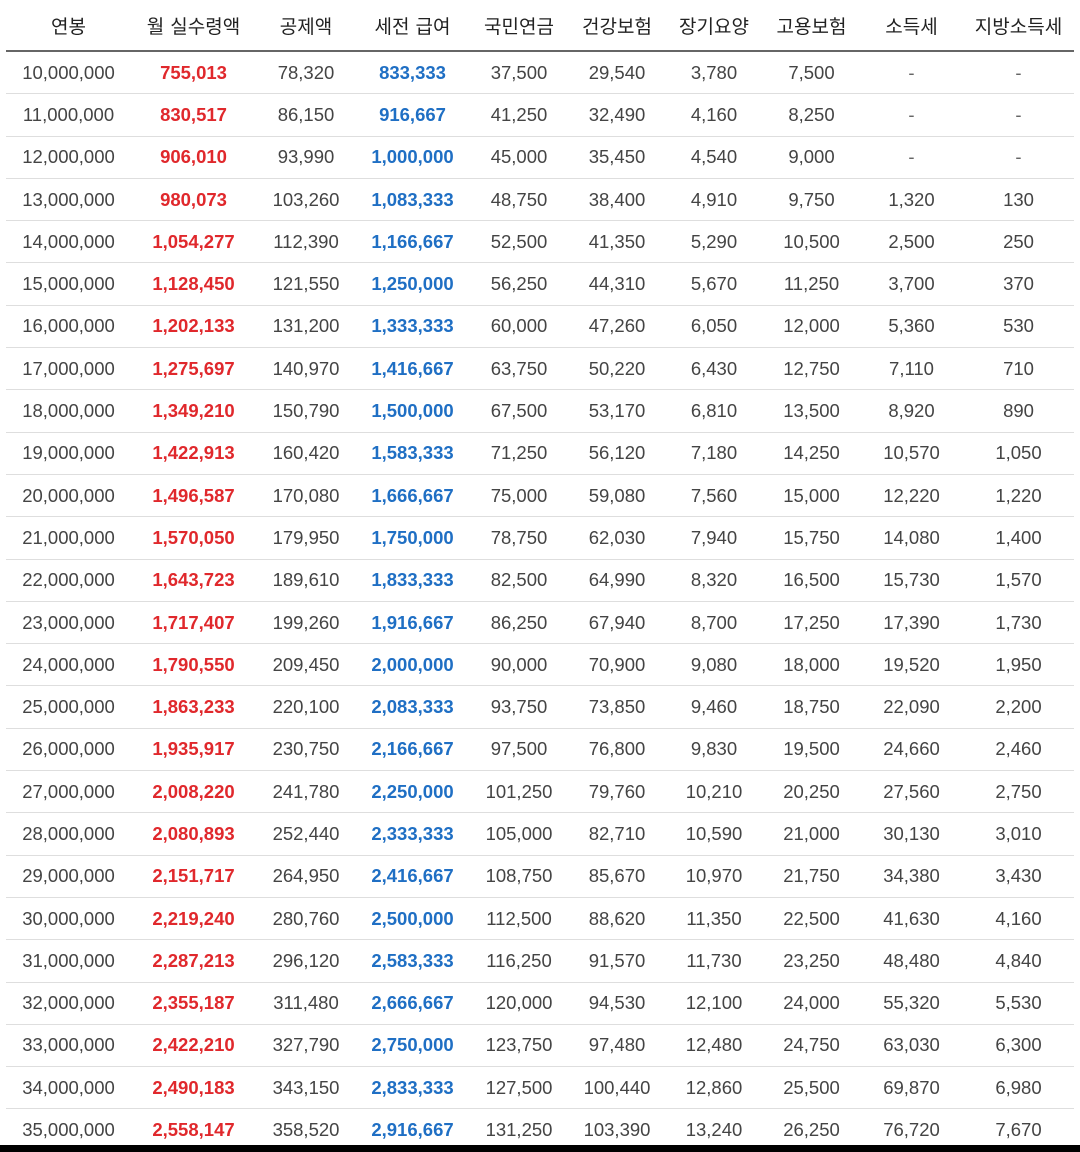 This screenshot has width=1080, height=1152. I want to click on health-insurance-cell: 94,530, so click(617, 1003).